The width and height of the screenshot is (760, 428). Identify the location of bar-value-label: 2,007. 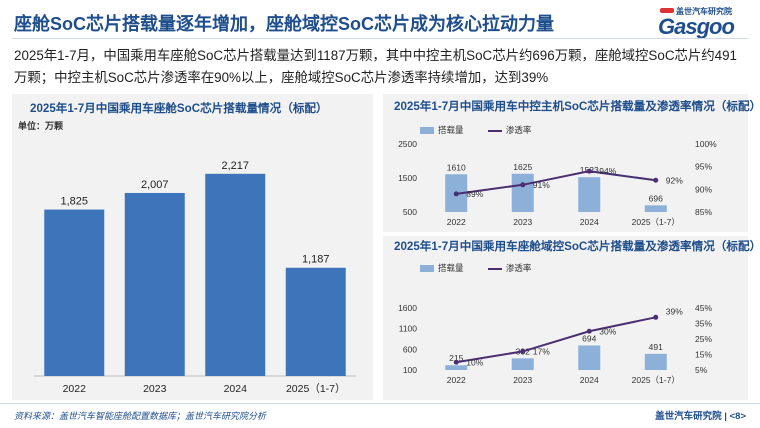
(155, 185).